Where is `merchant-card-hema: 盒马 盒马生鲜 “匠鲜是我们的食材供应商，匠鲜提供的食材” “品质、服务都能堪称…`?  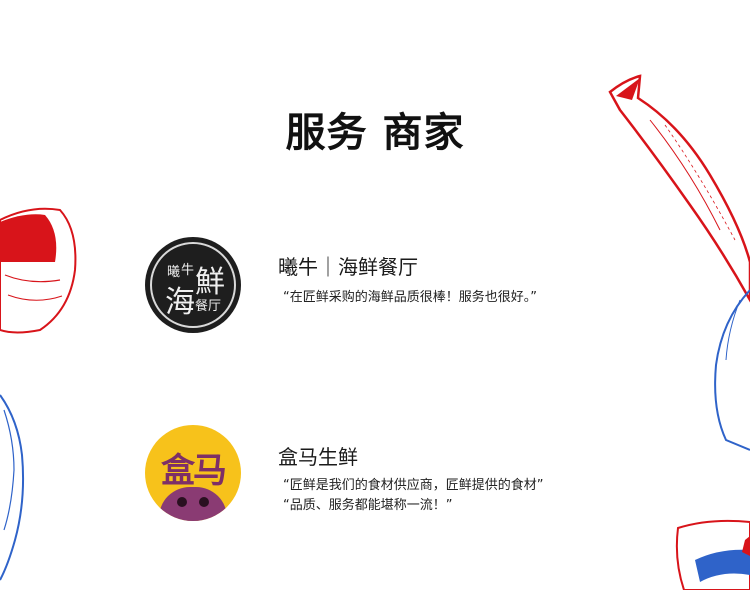
merchant-card-hema: 盒马 盒马生鲜 “匠鲜是我们的食材供应商，匠鲜提供的食材” “品质、服务都能堪称… is located at coordinates (425, 475).